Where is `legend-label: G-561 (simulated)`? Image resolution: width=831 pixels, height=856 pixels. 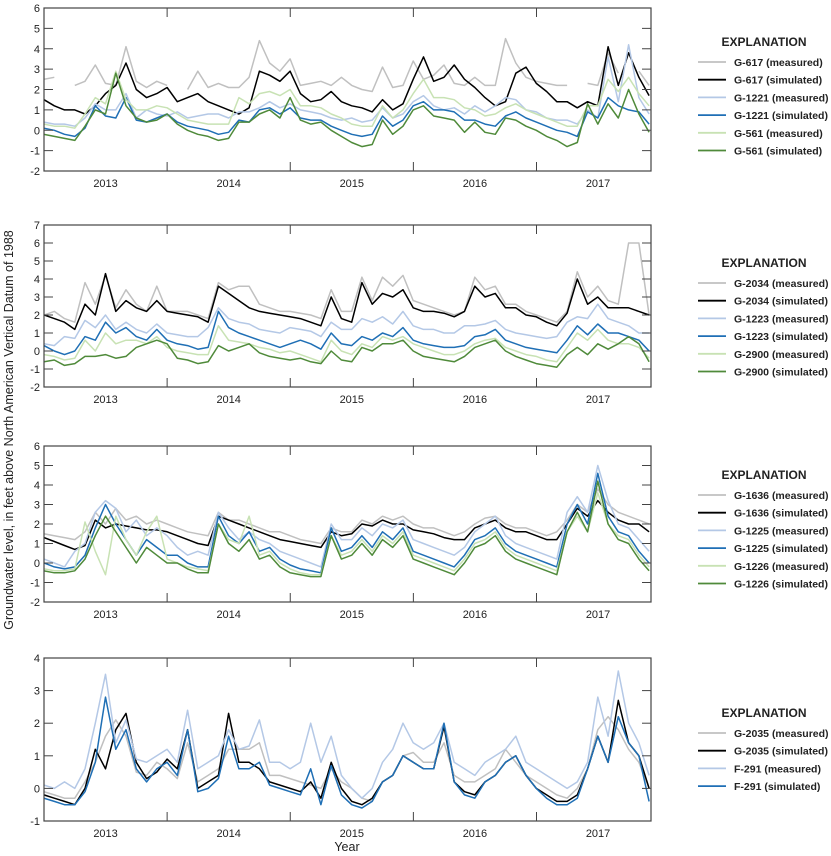
legend-label: G-561 (simulated) is located at coordinates (778, 152).